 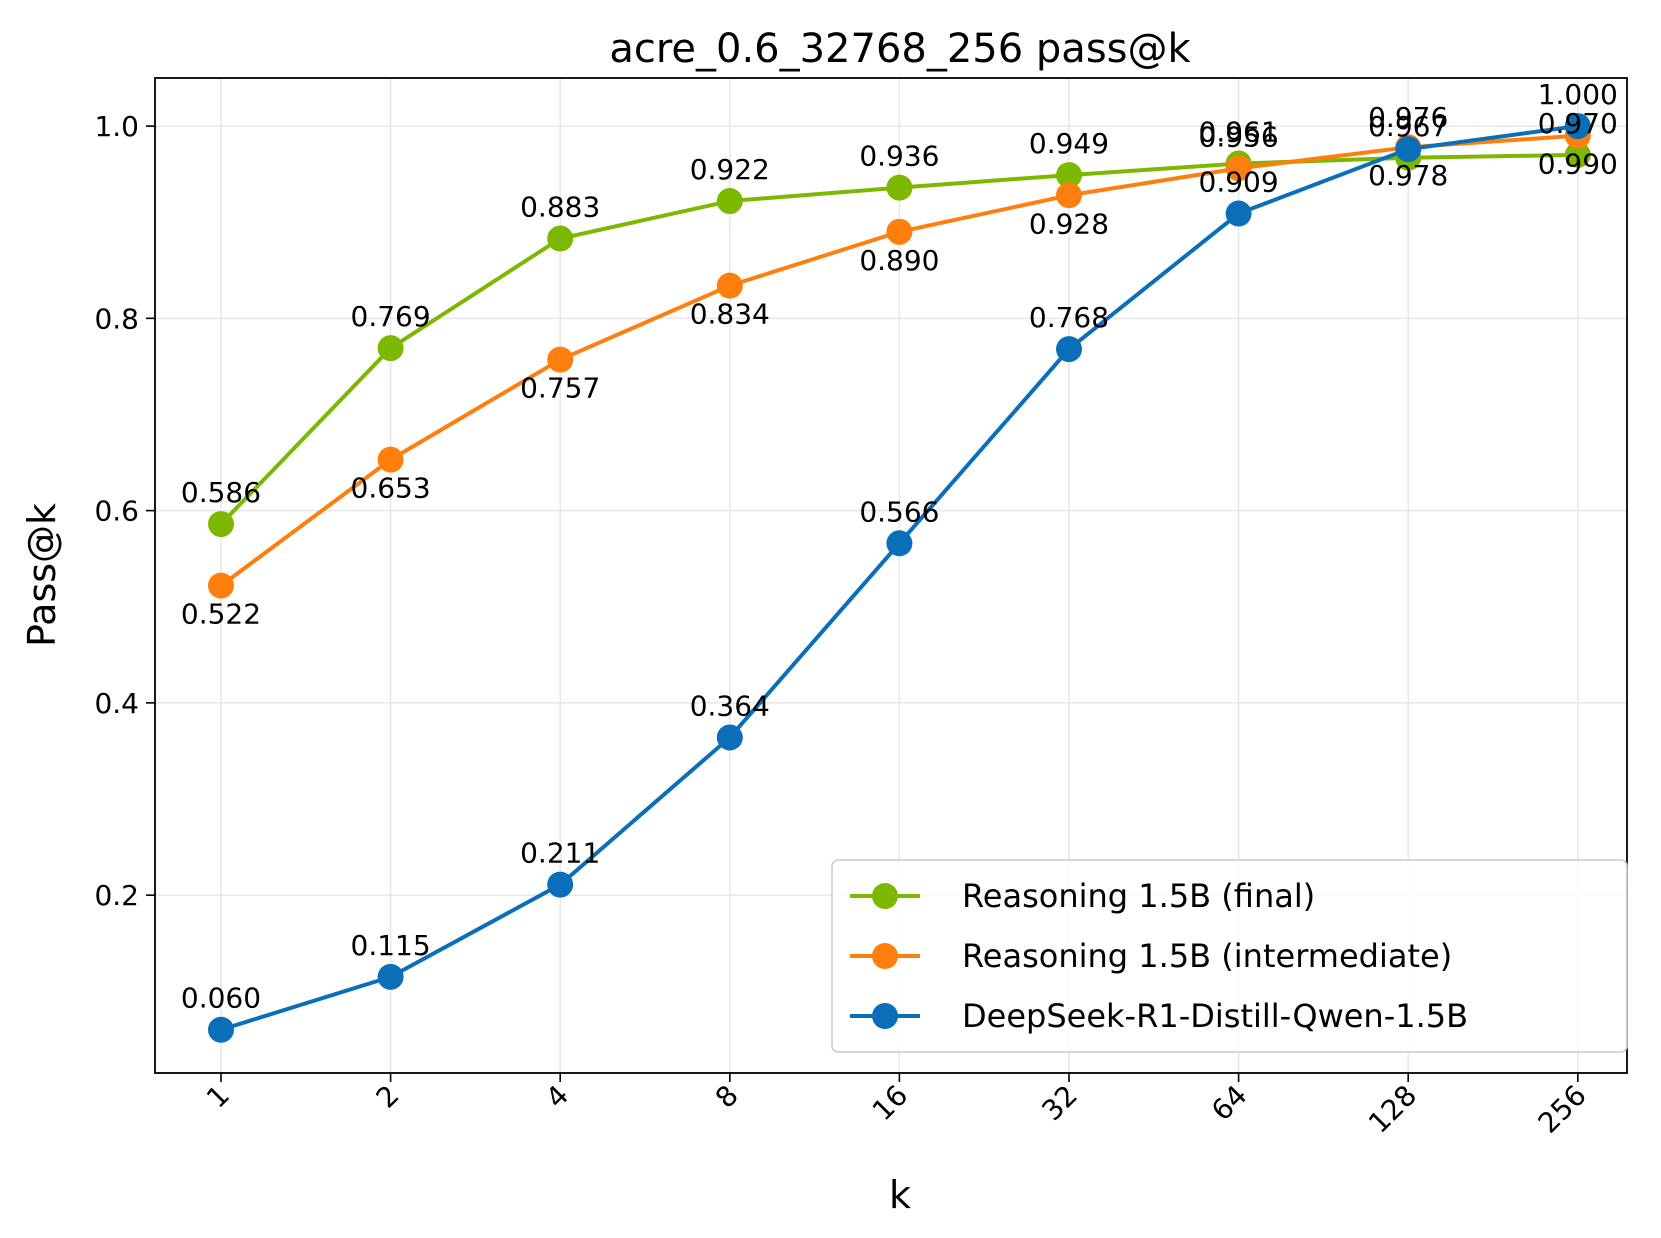 What do you see at coordinates (560, 207) in the screenshot?
I see `series-0-data-label: 0.883` at bounding box center [560, 207].